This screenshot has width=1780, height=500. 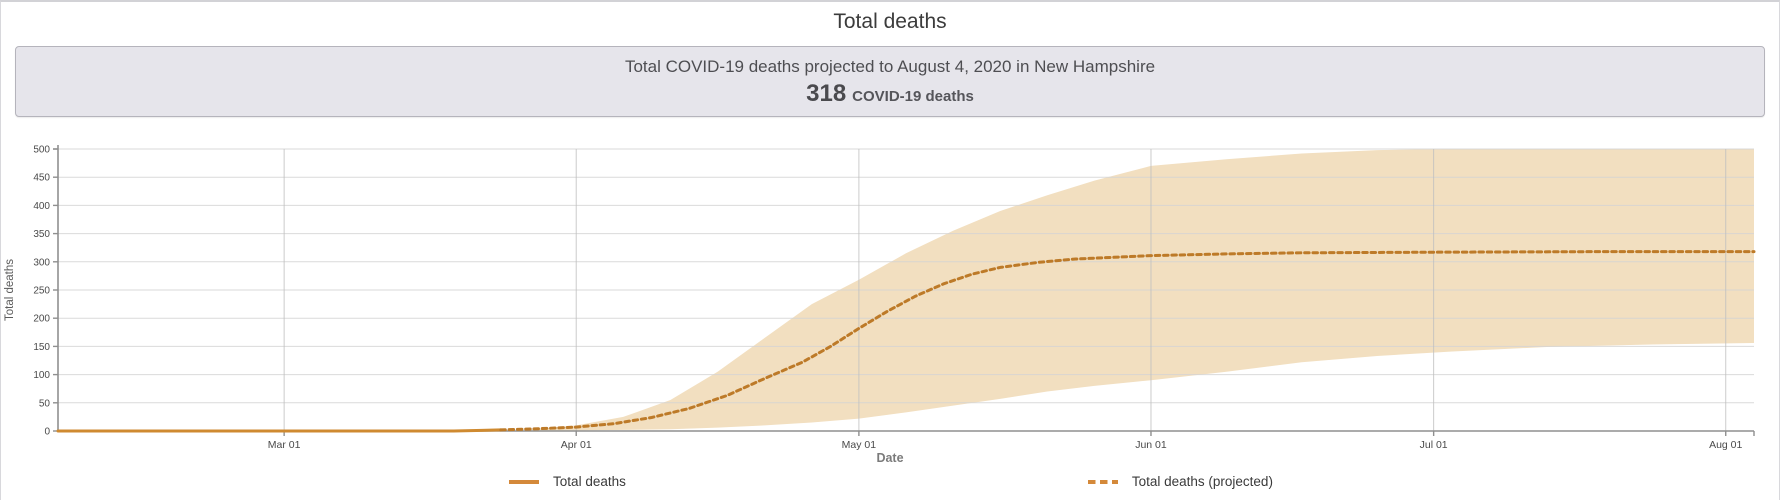 What do you see at coordinates (41, 234) in the screenshot?
I see `y-tick-label: 350` at bounding box center [41, 234].